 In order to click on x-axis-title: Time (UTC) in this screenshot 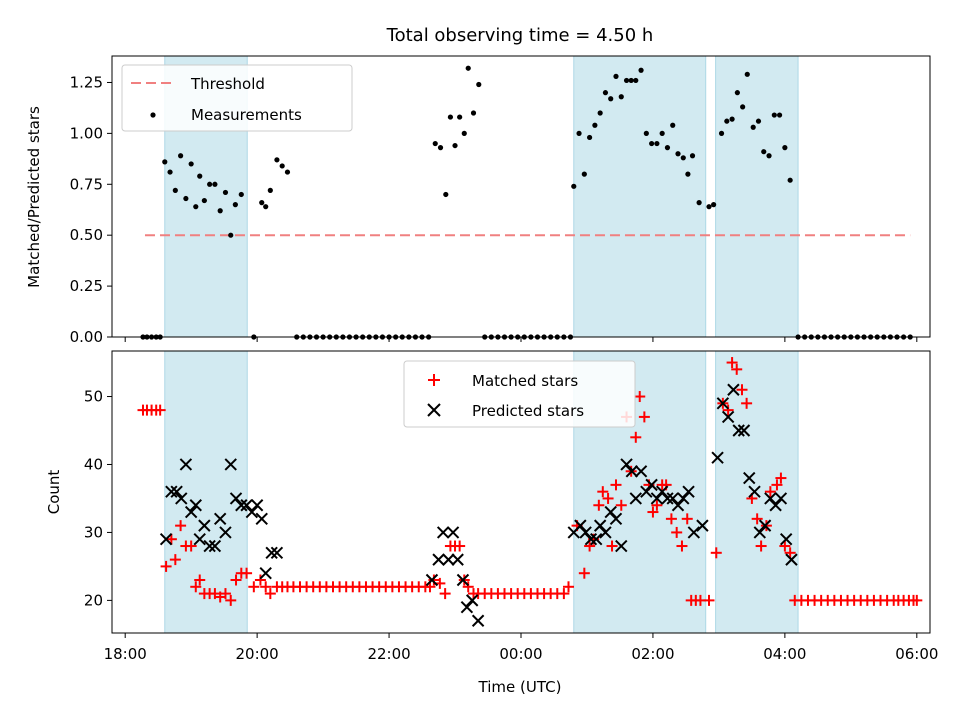, I will do `click(520, 687)`.